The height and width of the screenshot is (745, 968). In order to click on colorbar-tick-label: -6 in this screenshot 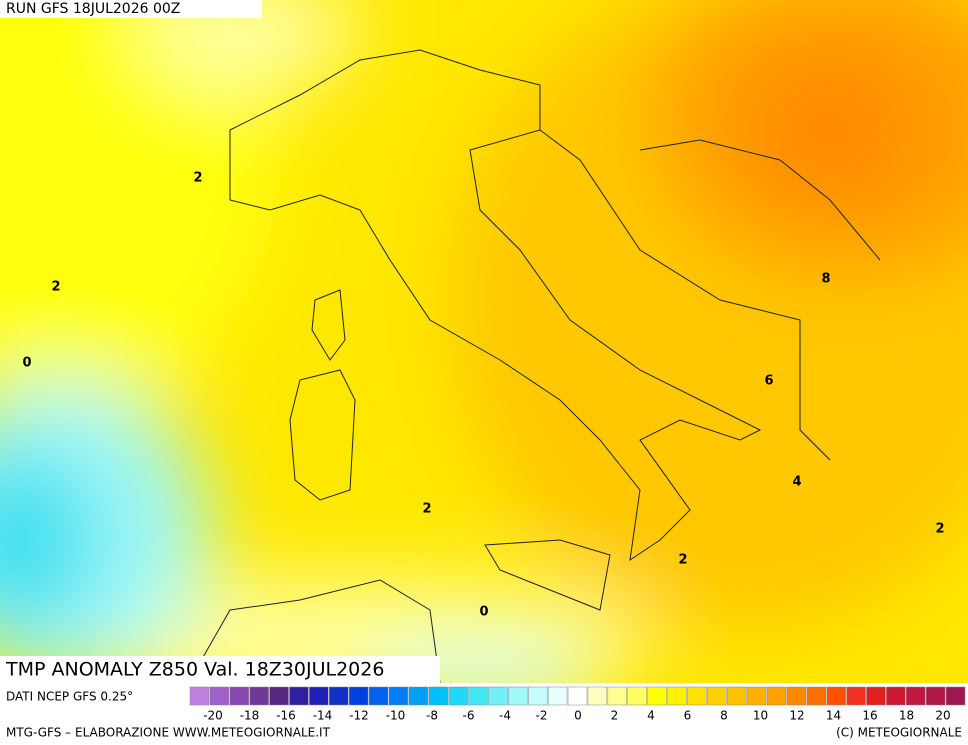, I will do `click(469, 716)`.